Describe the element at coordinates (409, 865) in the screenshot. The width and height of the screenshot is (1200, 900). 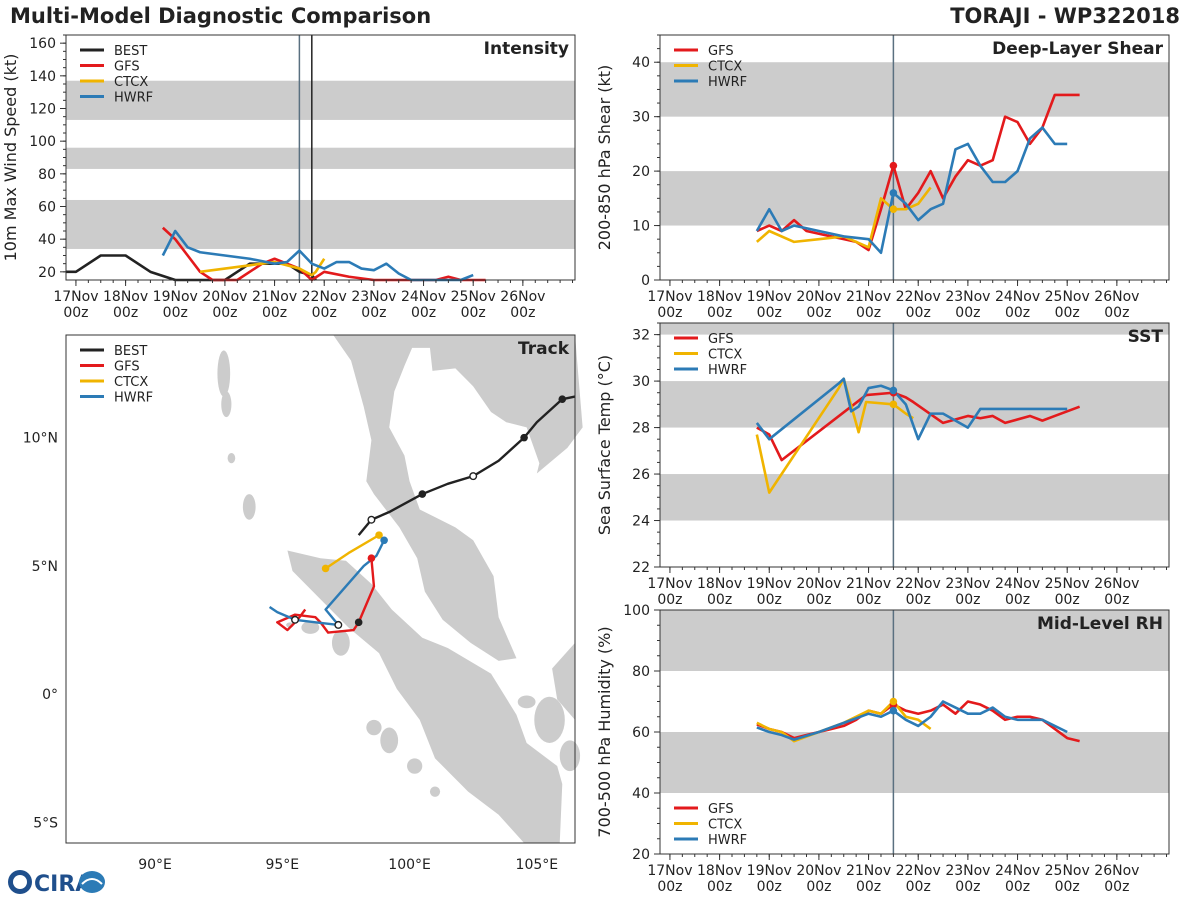
I see `lon-label: 100°E` at that location.